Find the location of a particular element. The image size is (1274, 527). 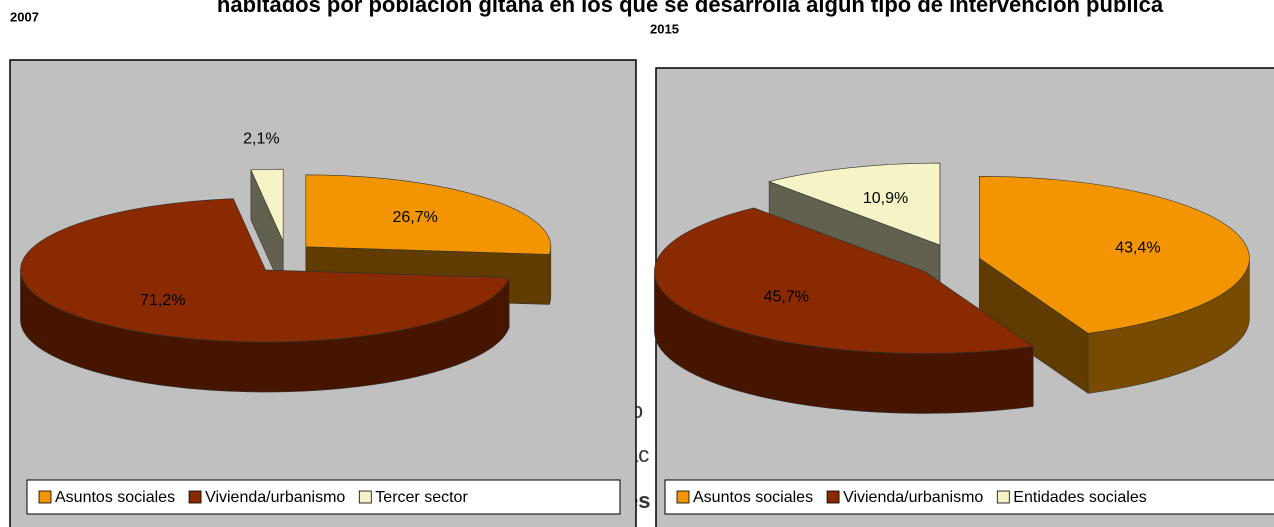

chart-title: 2007 is located at coordinates (24, 16).